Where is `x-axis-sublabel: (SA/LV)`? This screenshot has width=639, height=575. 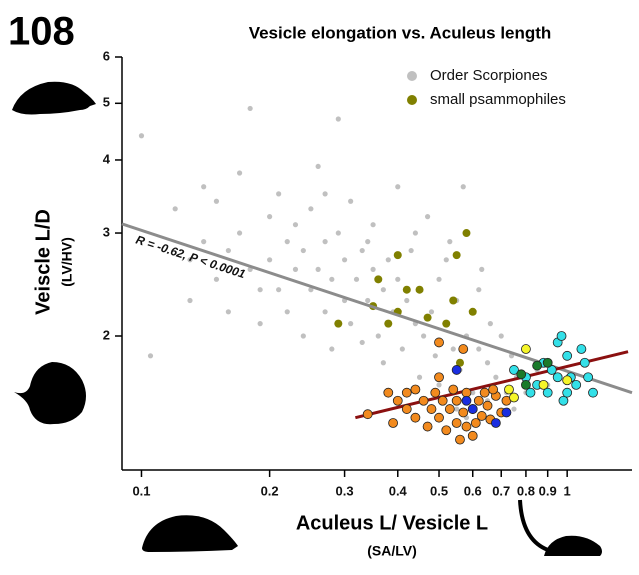
x-axis-sublabel: (SA/LV) is located at coordinates (392, 551).